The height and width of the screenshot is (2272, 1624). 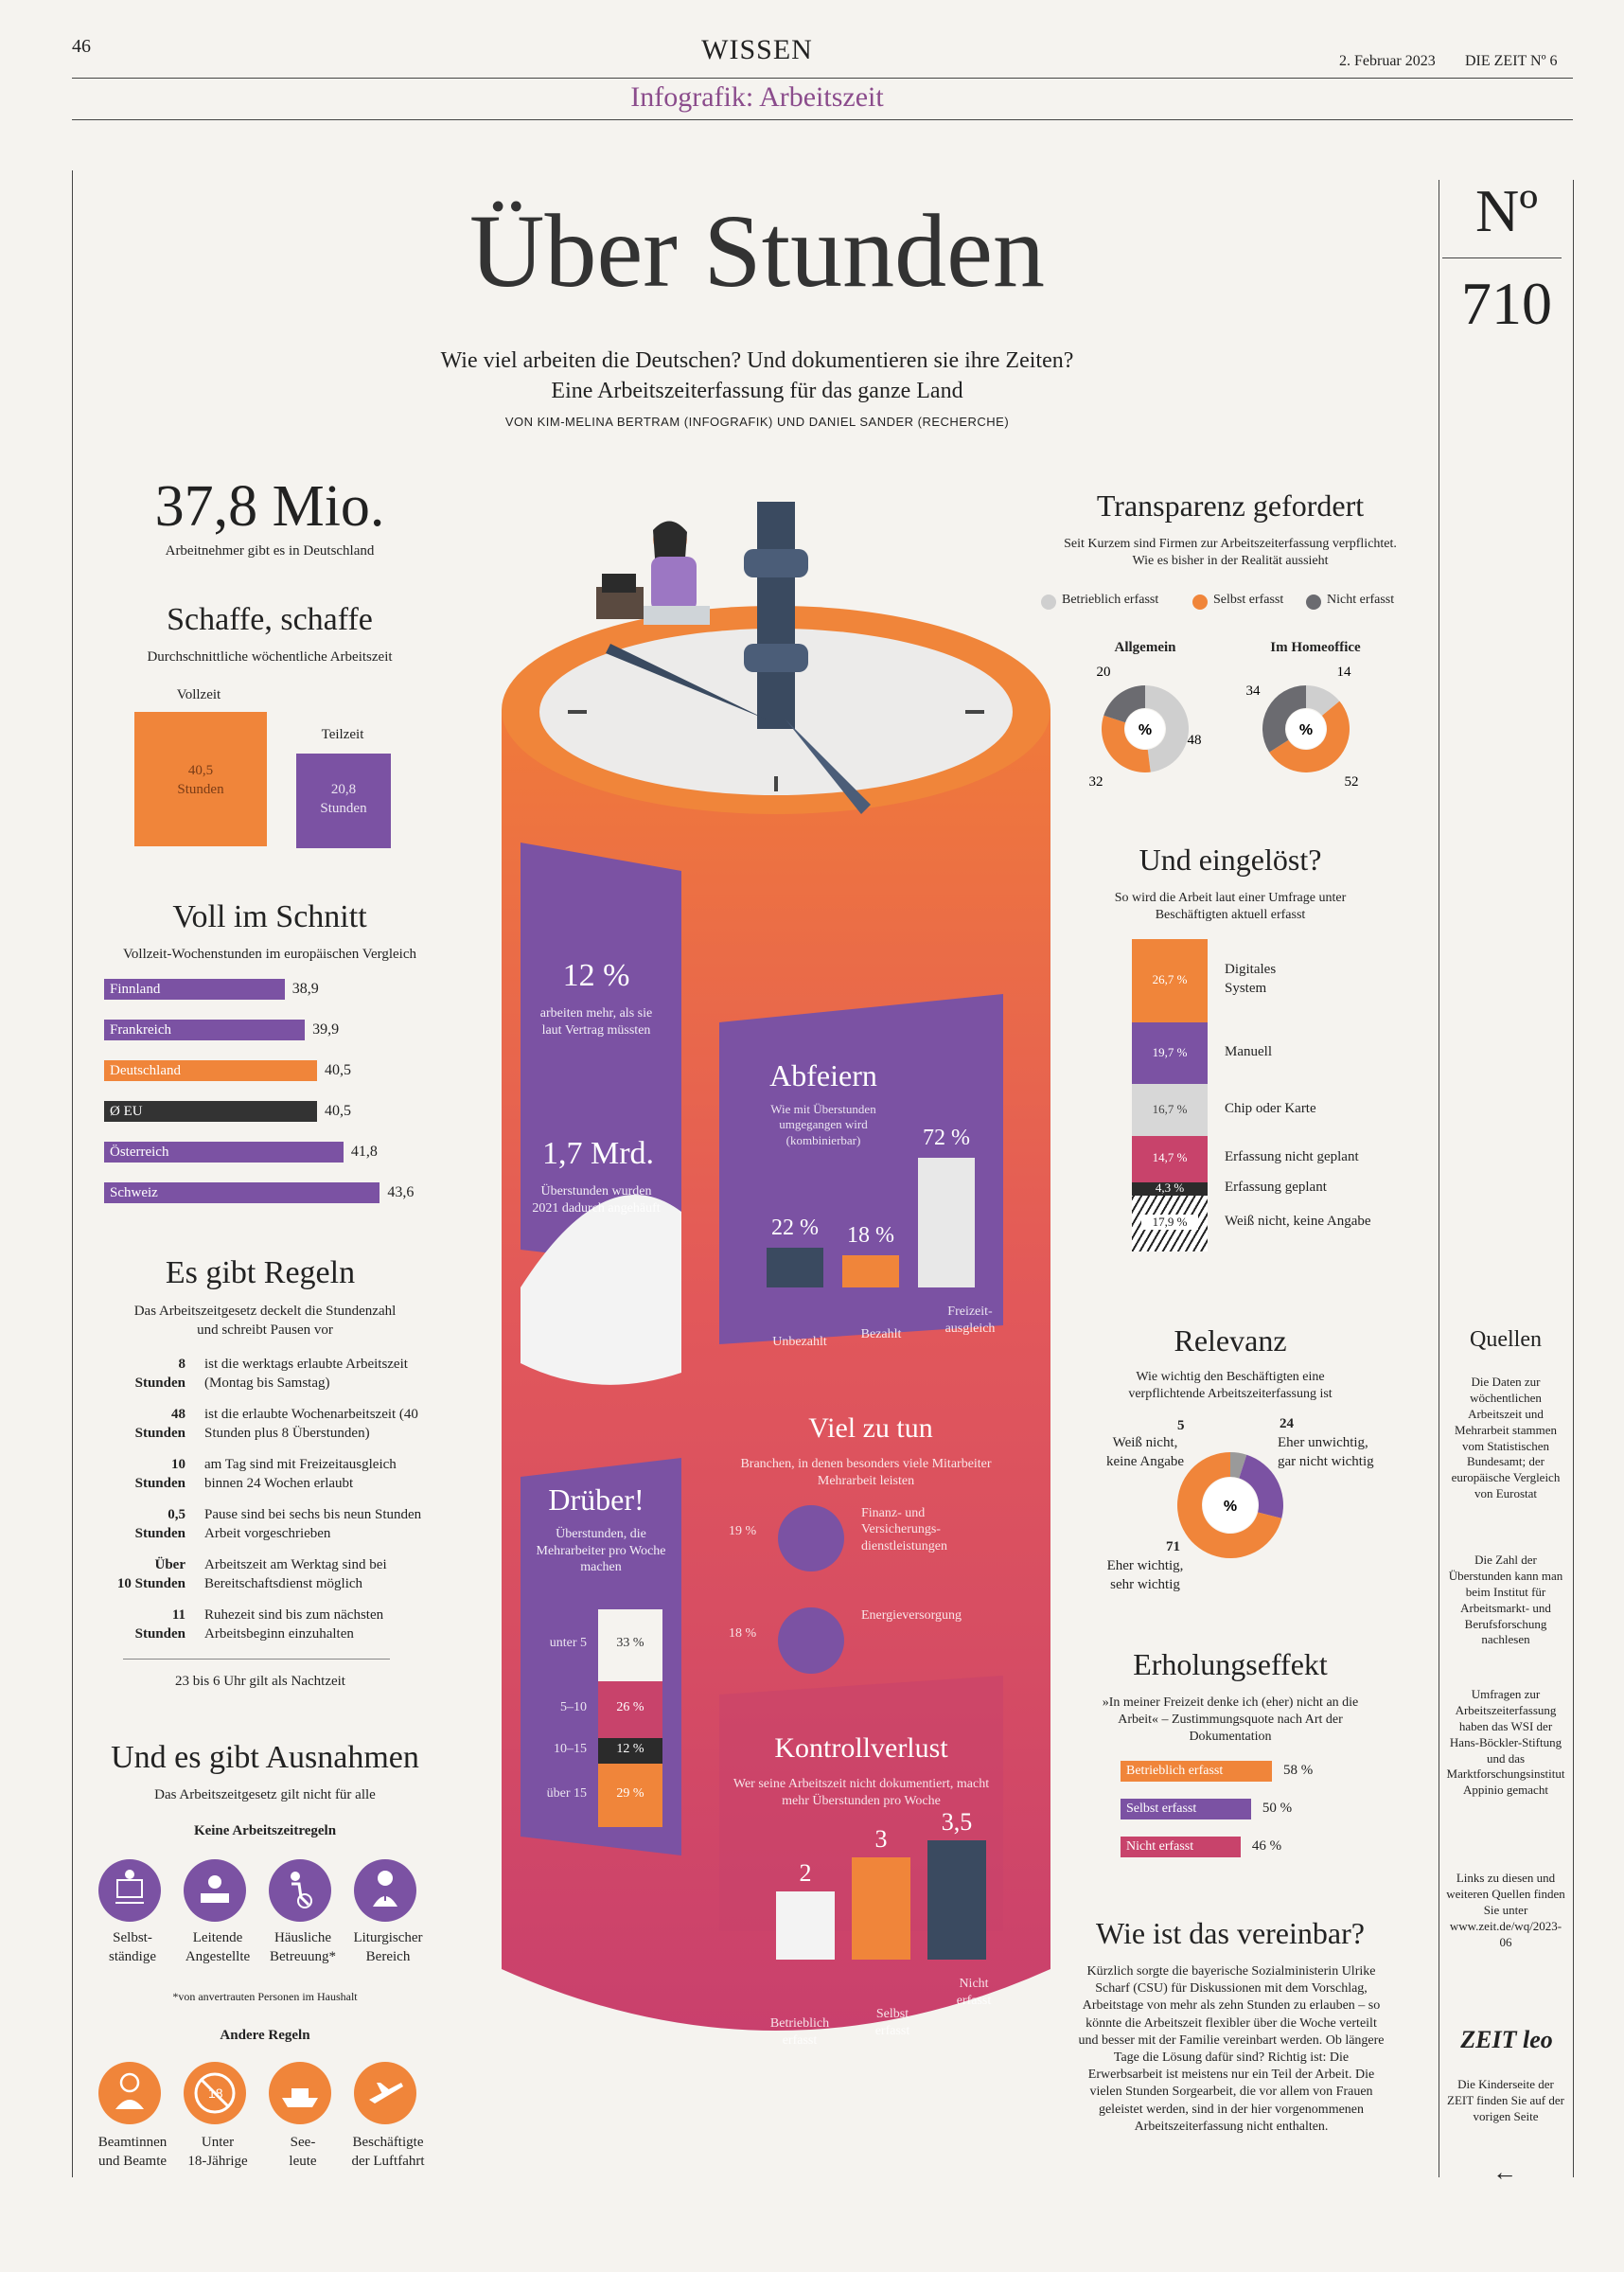 What do you see at coordinates (653, 573) in the screenshot?
I see `worker-illustration` at bounding box center [653, 573].